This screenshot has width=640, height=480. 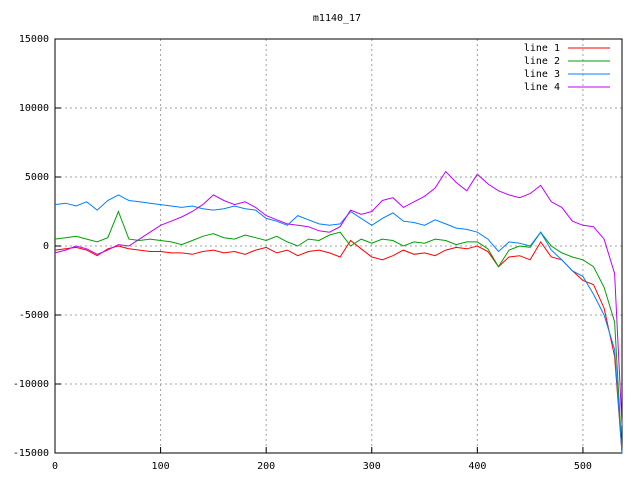 What do you see at coordinates (542, 74) in the screenshot?
I see `legend-label: line 3` at bounding box center [542, 74].